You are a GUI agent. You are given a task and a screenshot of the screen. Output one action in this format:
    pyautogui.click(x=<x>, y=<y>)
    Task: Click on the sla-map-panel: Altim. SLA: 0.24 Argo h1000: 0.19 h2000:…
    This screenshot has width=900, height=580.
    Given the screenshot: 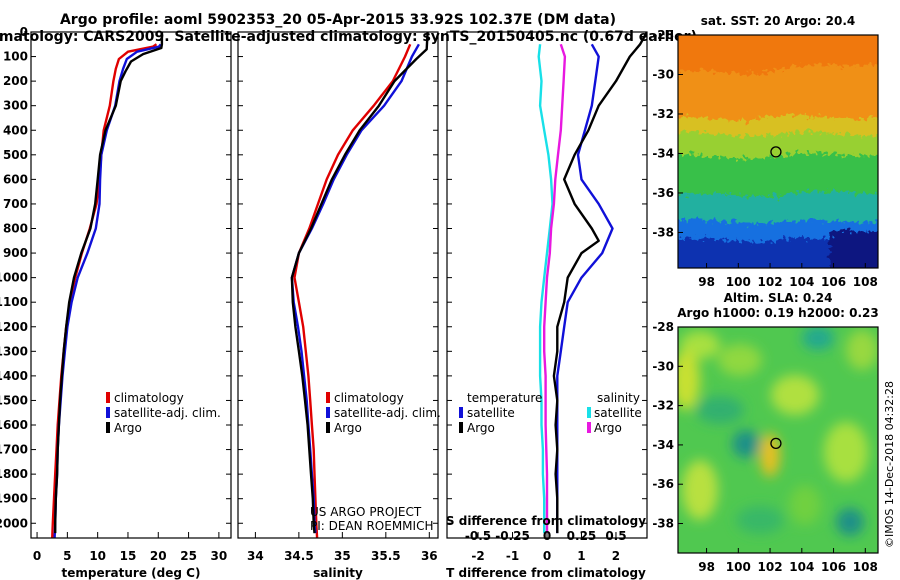 What is the action you would take?
    pyautogui.click(x=765, y=432)
    